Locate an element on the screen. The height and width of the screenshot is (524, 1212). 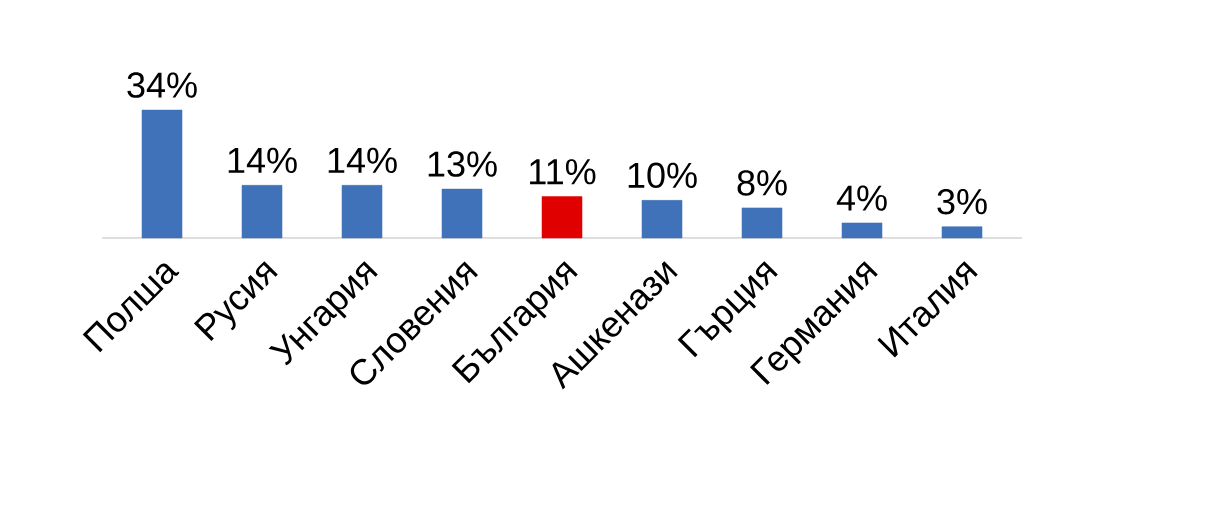
data-label: 8% is located at coordinates (762, 183).